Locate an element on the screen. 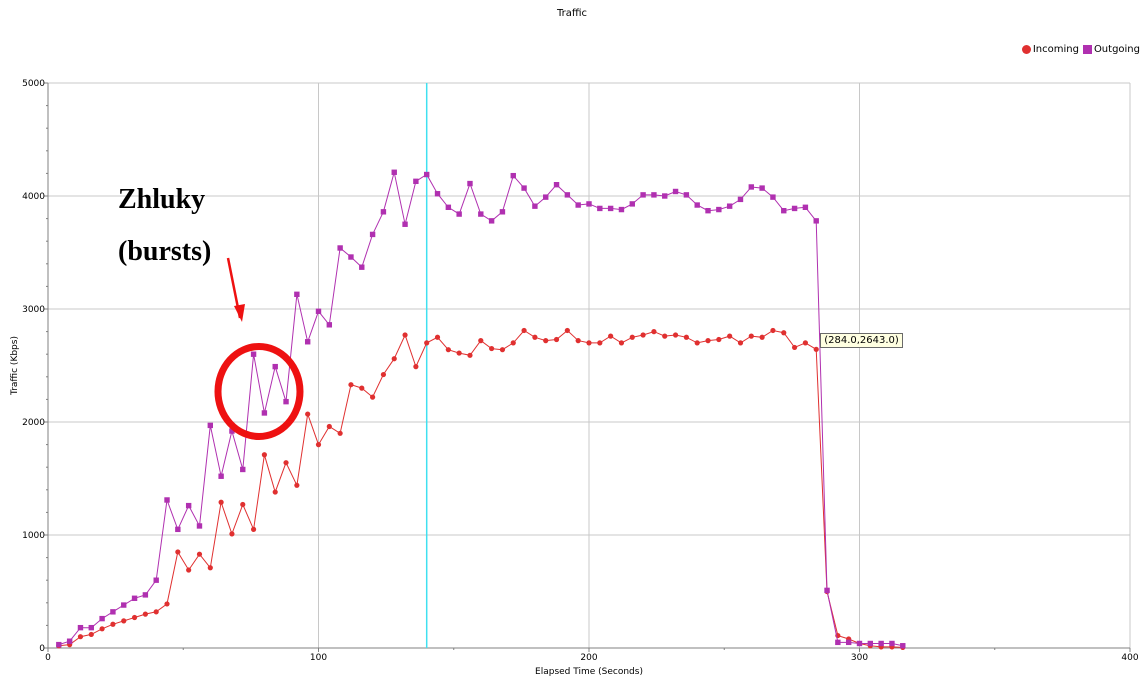 Image resolution: width=1144 pixels, height=679 pixels. point-tooltip: (284.0,2643.0) is located at coordinates (861, 340).